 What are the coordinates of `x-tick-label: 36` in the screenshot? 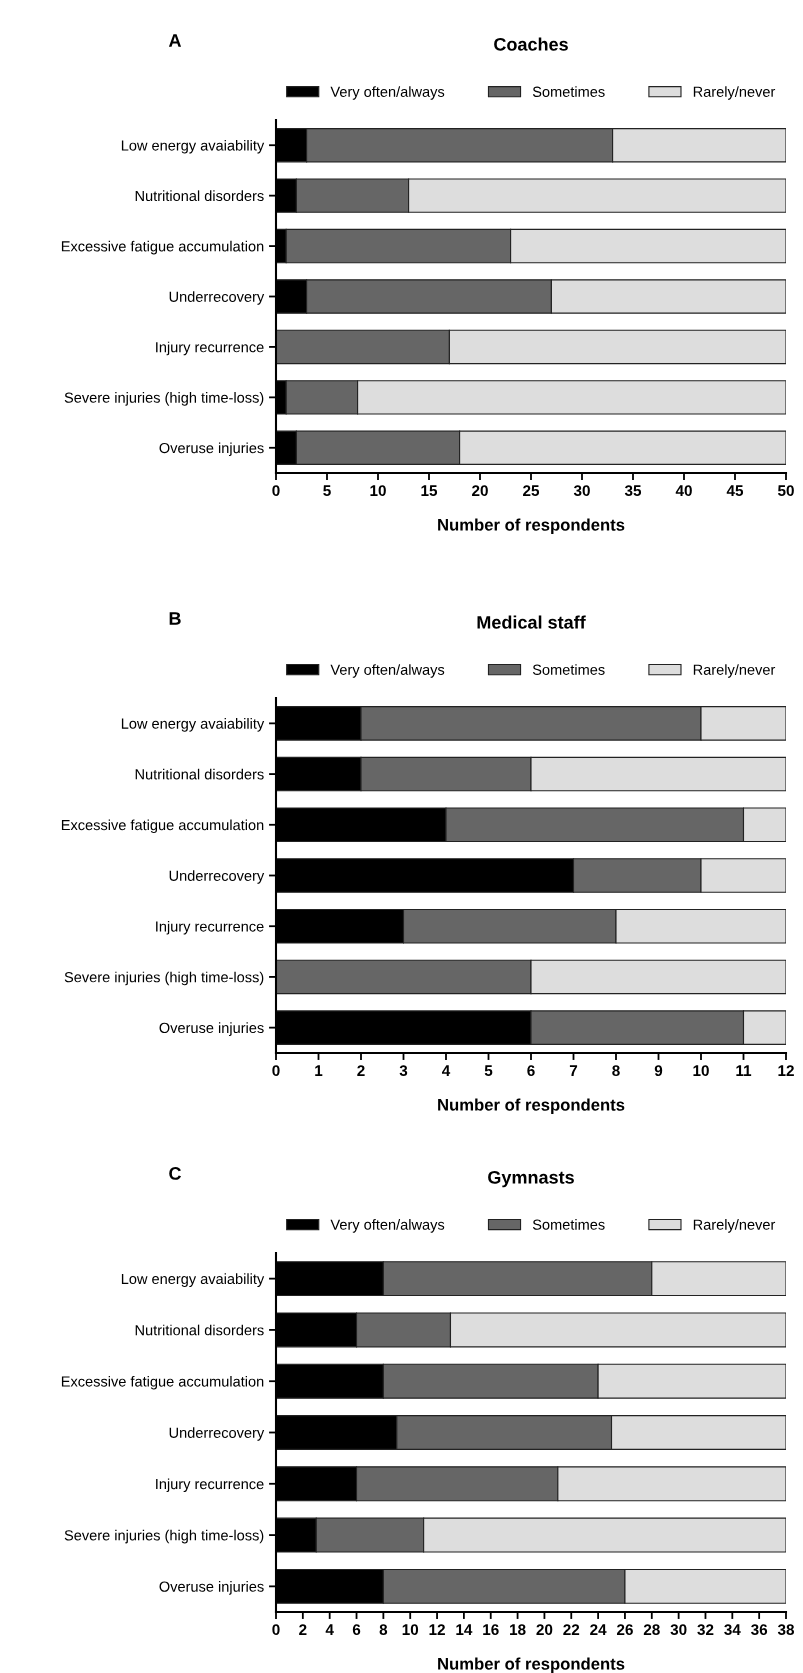 It's located at (759, 1630).